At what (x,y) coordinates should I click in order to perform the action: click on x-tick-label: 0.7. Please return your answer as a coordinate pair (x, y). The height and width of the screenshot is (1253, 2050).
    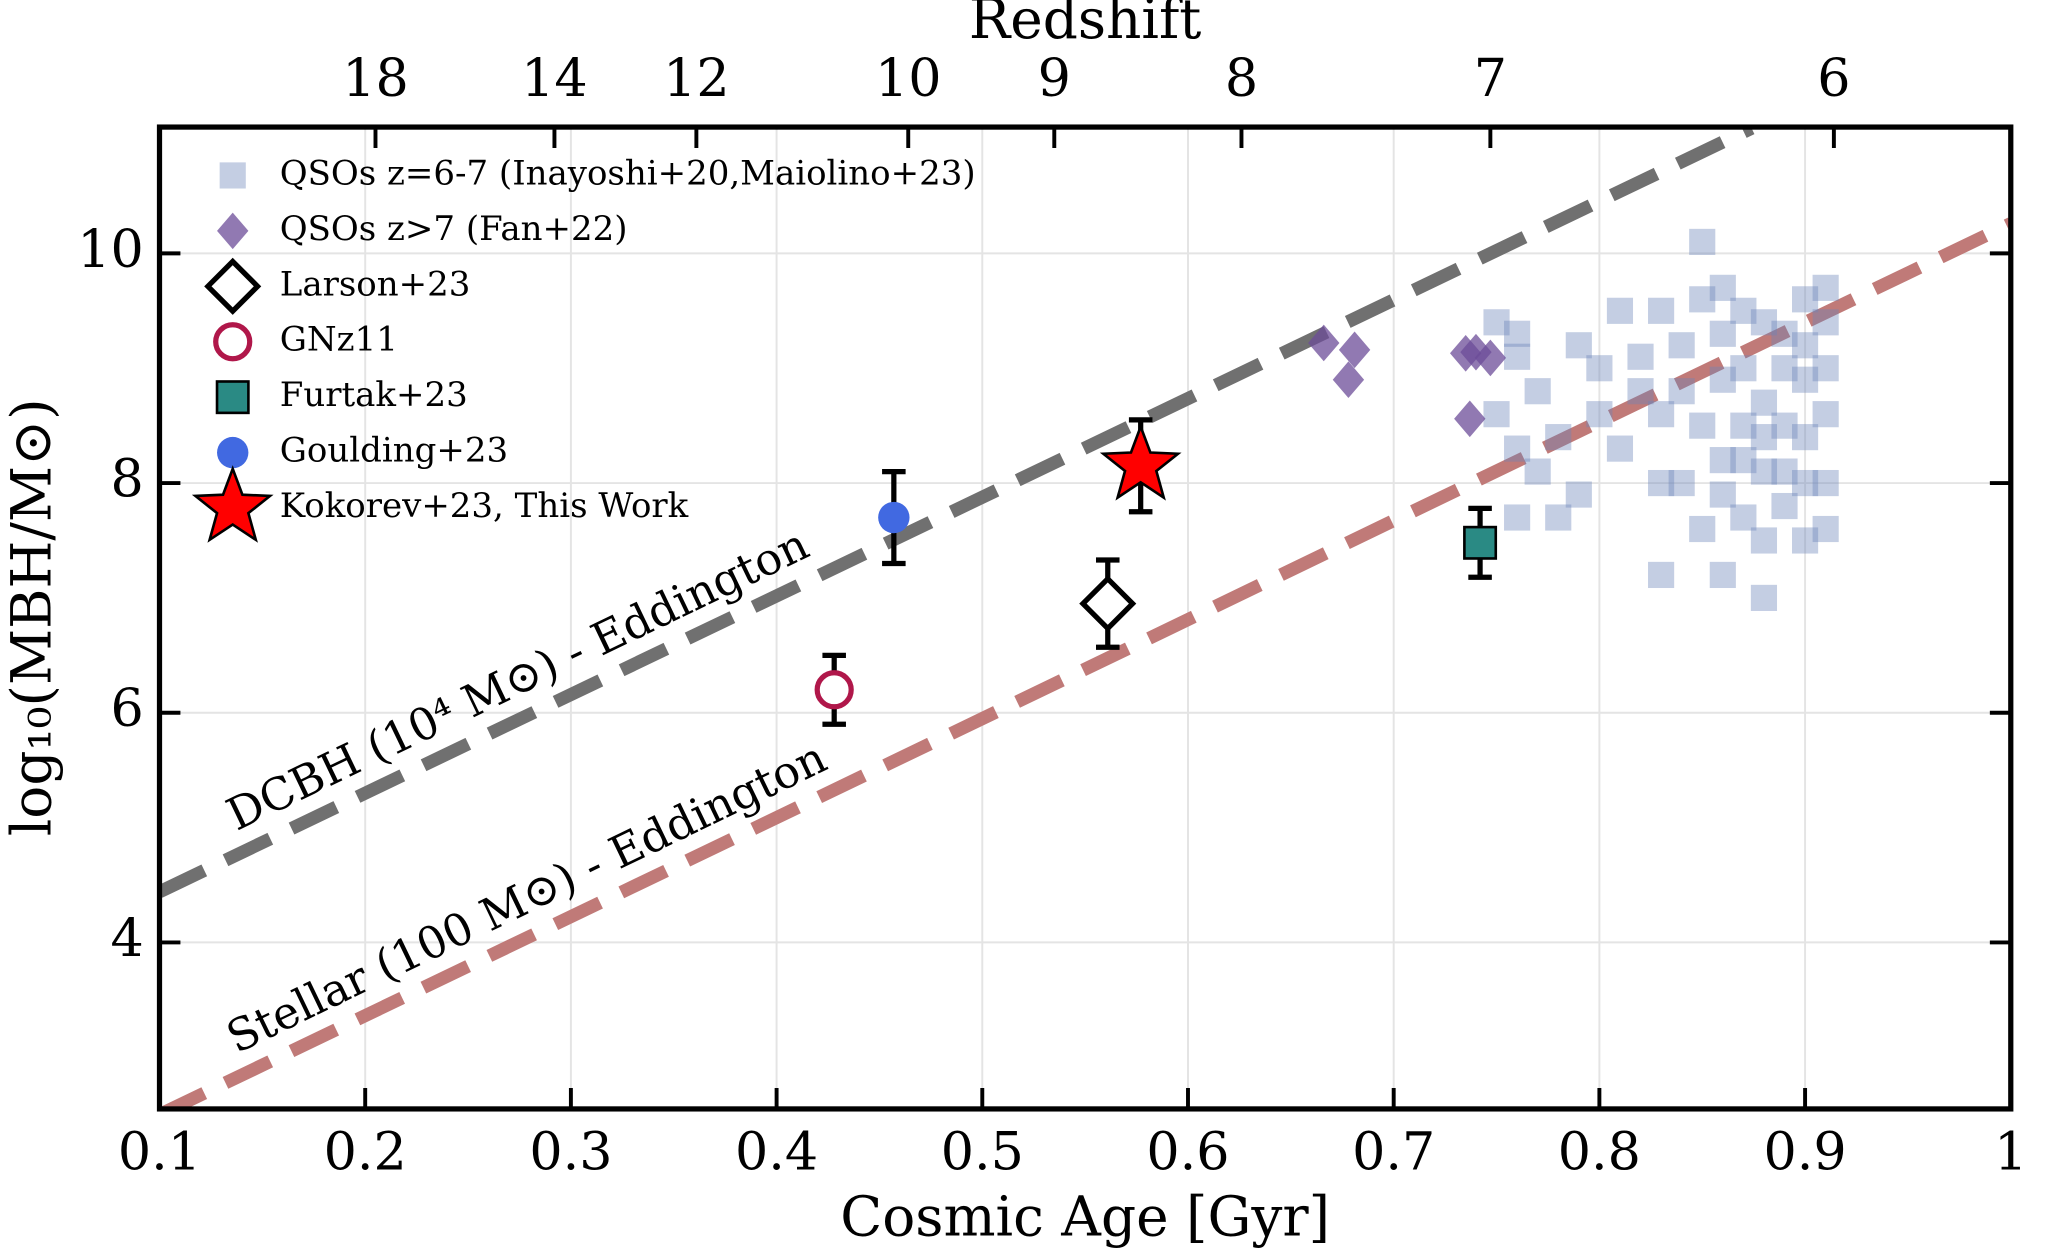
    Looking at the image, I should click on (1393, 1151).